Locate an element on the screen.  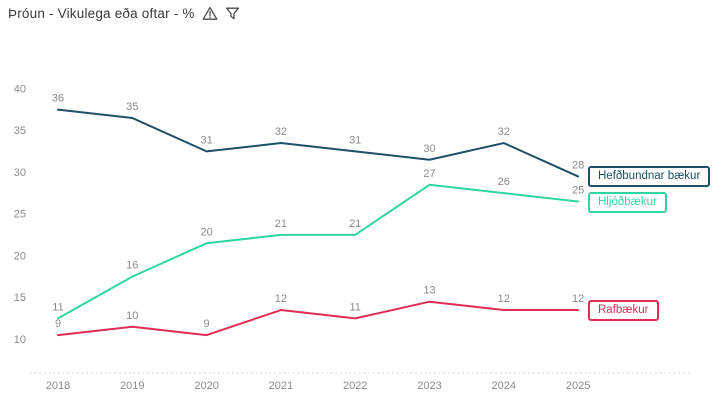
y-tick-label: 35 is located at coordinates (20, 131).